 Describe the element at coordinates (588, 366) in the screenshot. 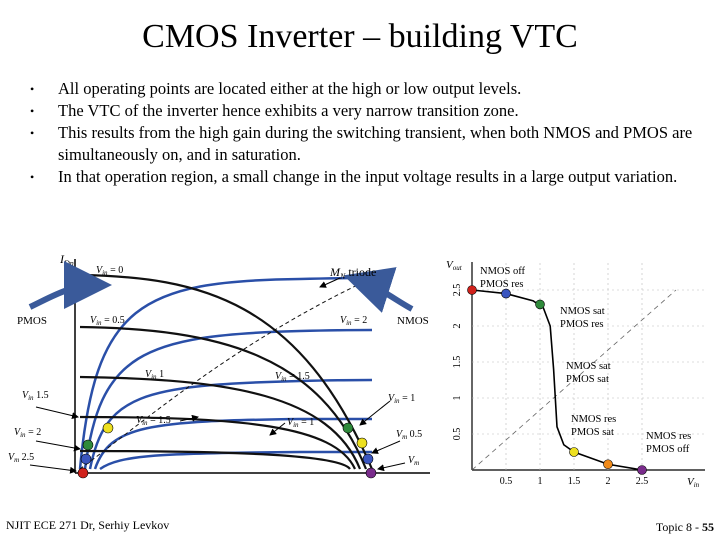

I see `region-label-3-line1: NMOS sat` at that location.